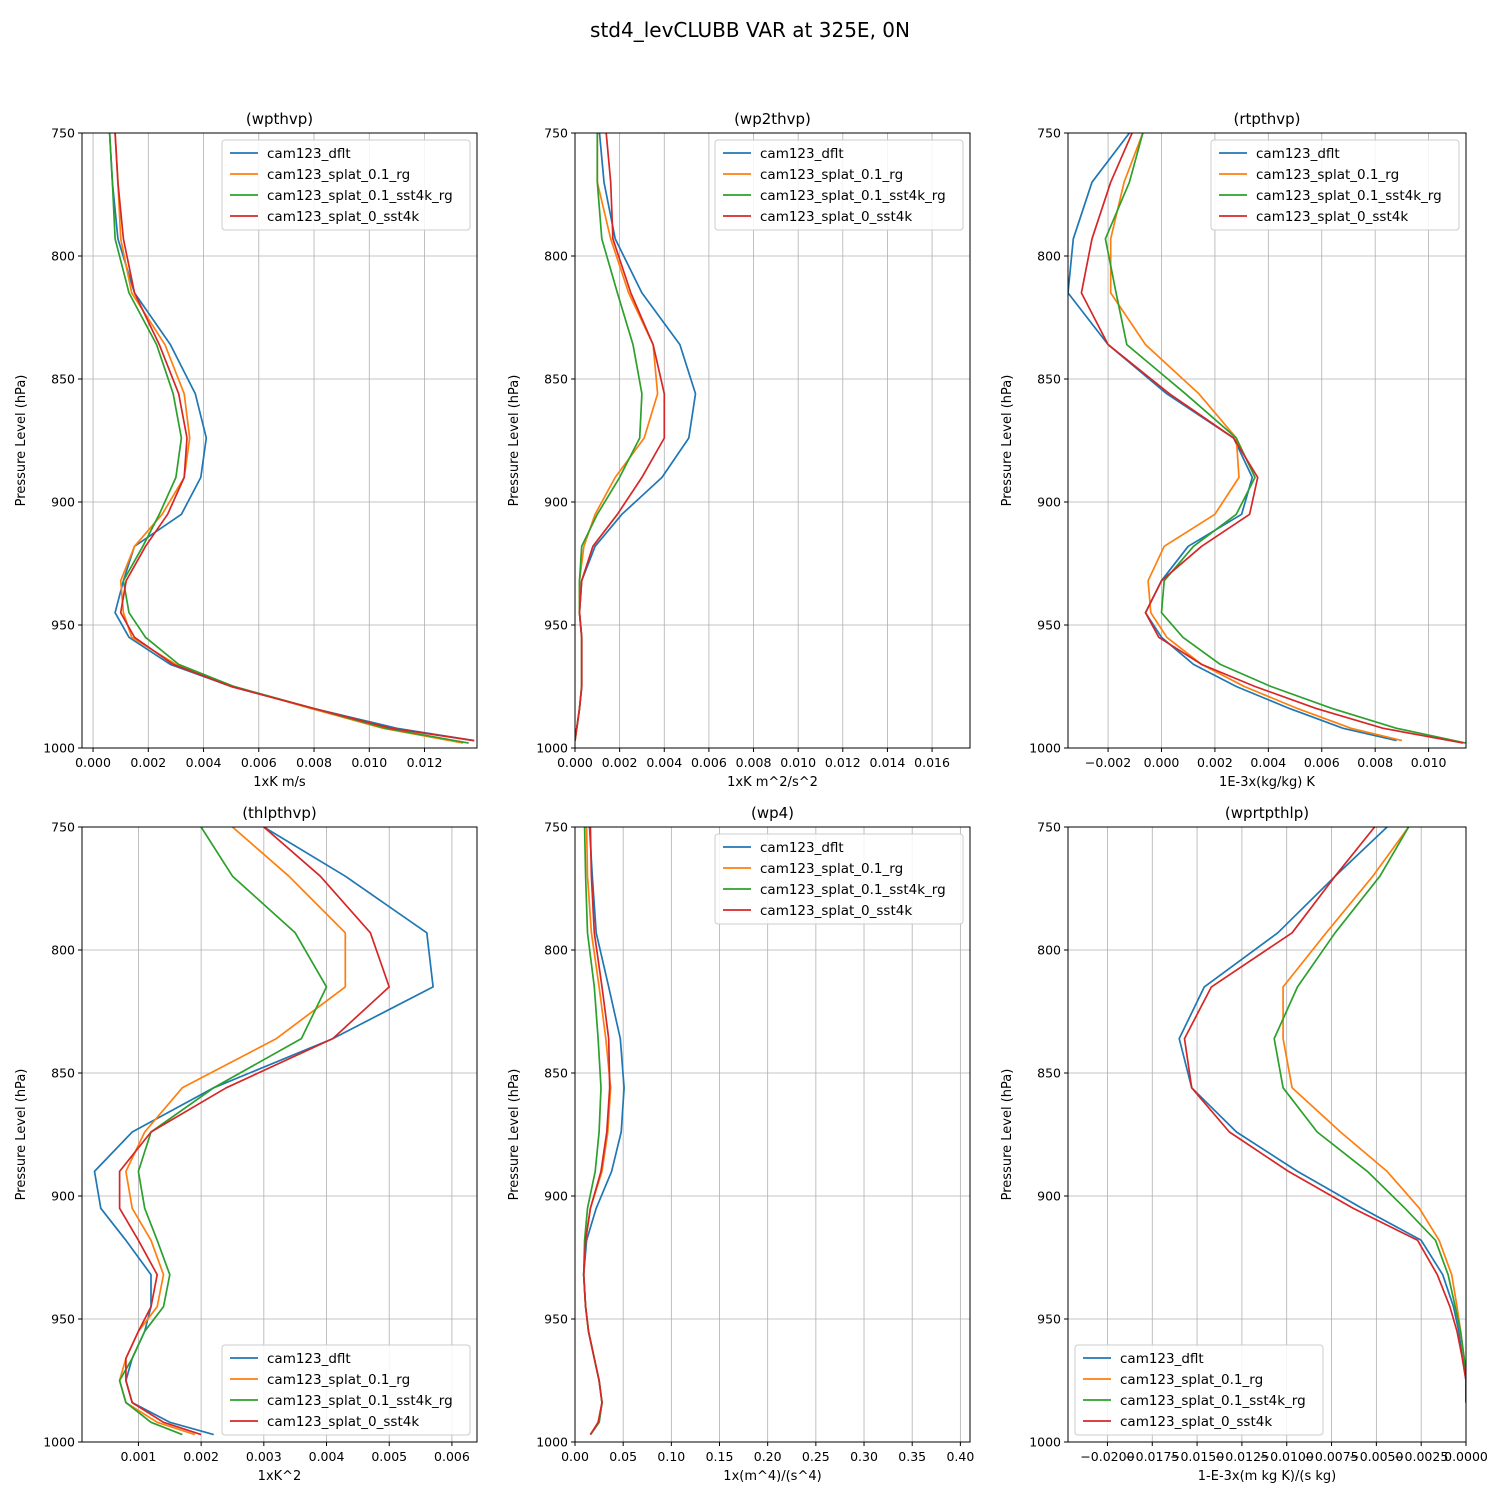  Describe the element at coordinates (912, 1456) in the screenshot. I see `x-tick-label: 0.35` at that location.